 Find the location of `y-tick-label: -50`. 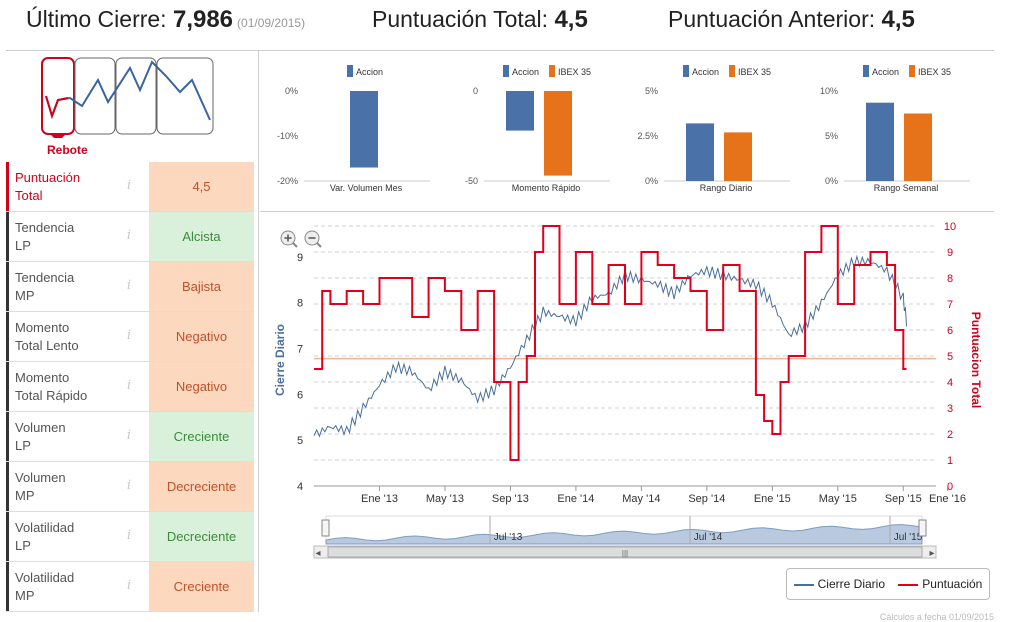

y-tick-label: -50 is located at coordinates (471, 181).